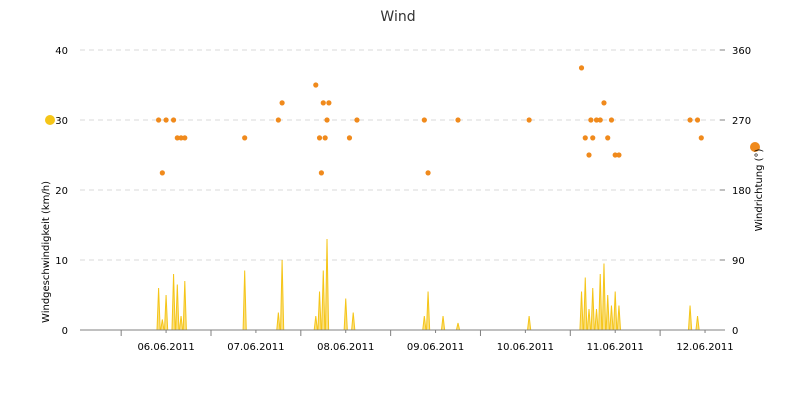 Image resolution: width=800 pixels, height=400 pixels. Describe the element at coordinates (61, 51) in the screenshot. I see `y-left-tick-label: 40` at that location.